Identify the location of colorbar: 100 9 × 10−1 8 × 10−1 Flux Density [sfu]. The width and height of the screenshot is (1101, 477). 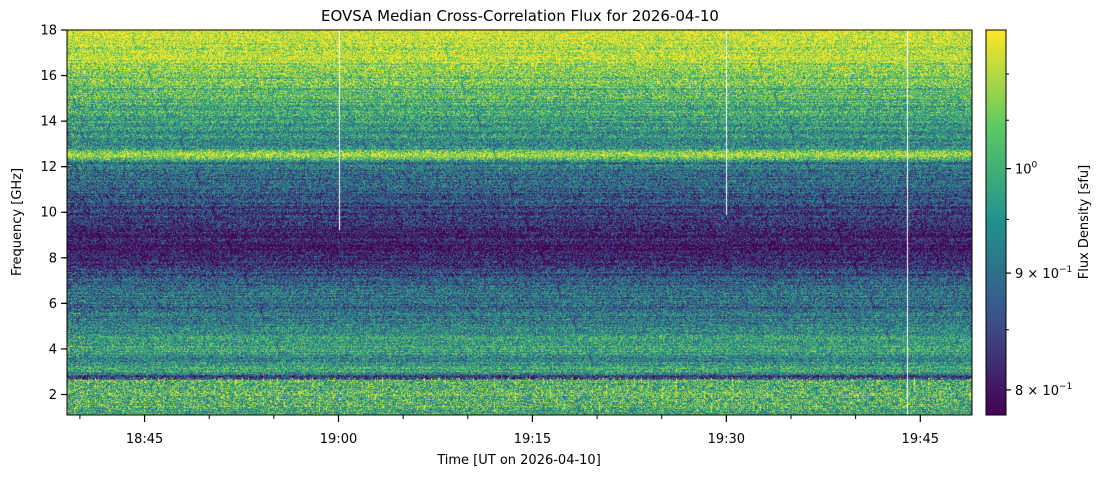
(1038, 222).